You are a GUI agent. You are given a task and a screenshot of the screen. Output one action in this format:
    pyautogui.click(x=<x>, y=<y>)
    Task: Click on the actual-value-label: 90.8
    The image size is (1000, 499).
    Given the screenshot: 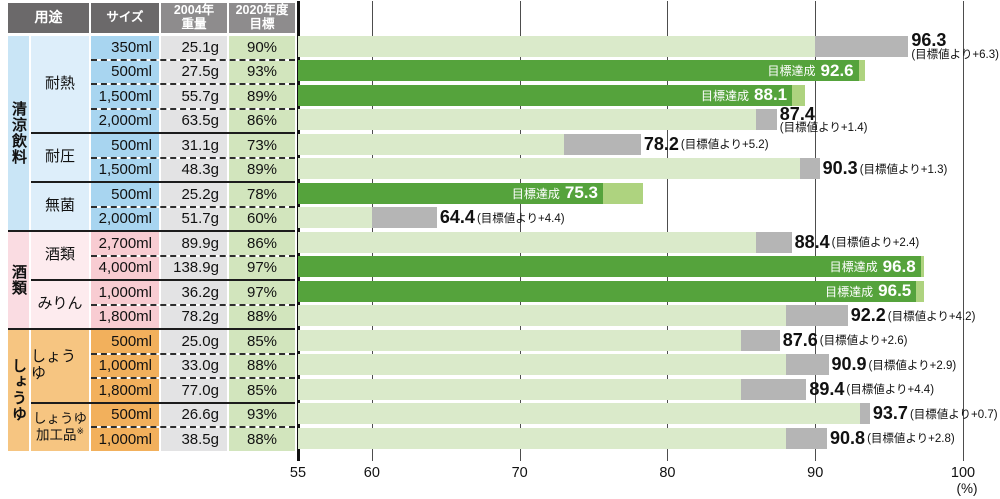 What is the action you would take?
    pyautogui.click(x=848, y=437)
    